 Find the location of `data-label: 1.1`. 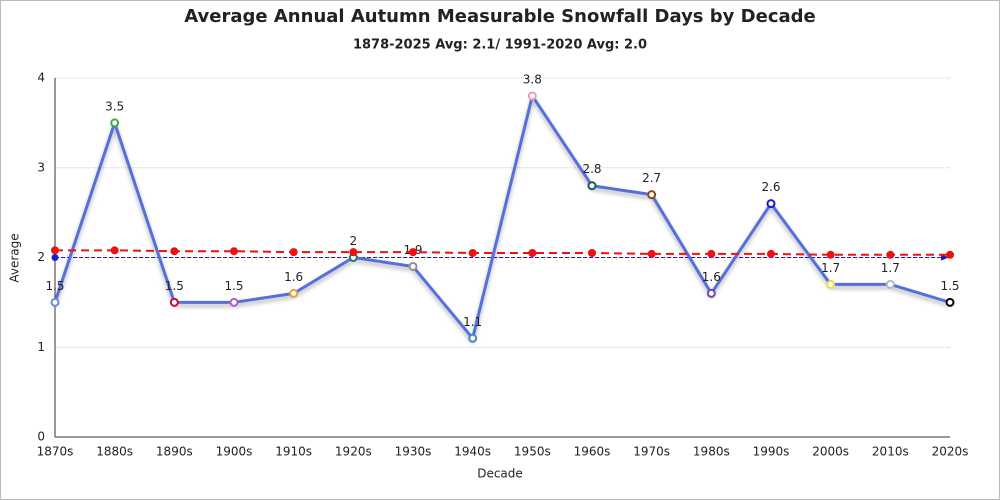

data-label: 1.1 is located at coordinates (472, 322).